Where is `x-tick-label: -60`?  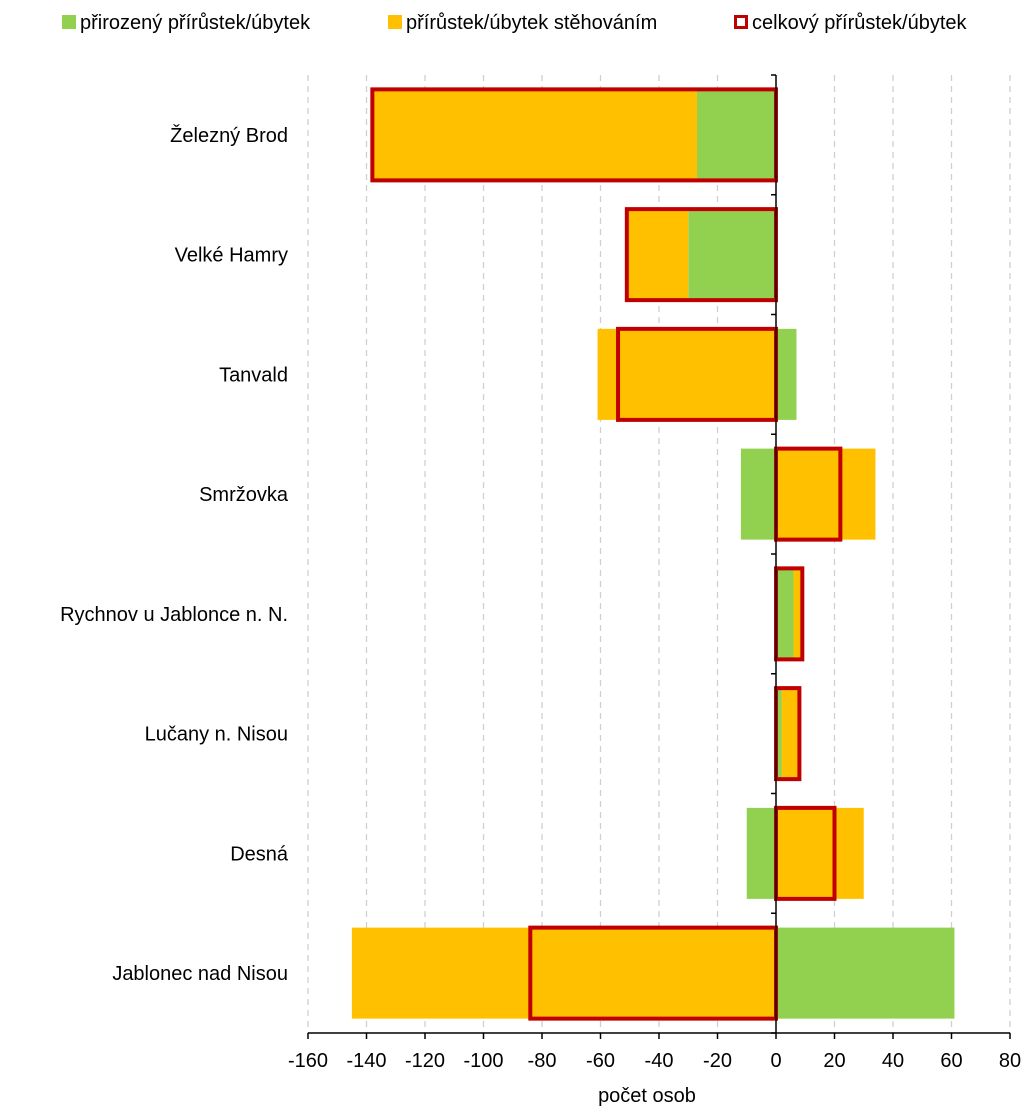 x-tick-label: -60 is located at coordinates (600, 1061).